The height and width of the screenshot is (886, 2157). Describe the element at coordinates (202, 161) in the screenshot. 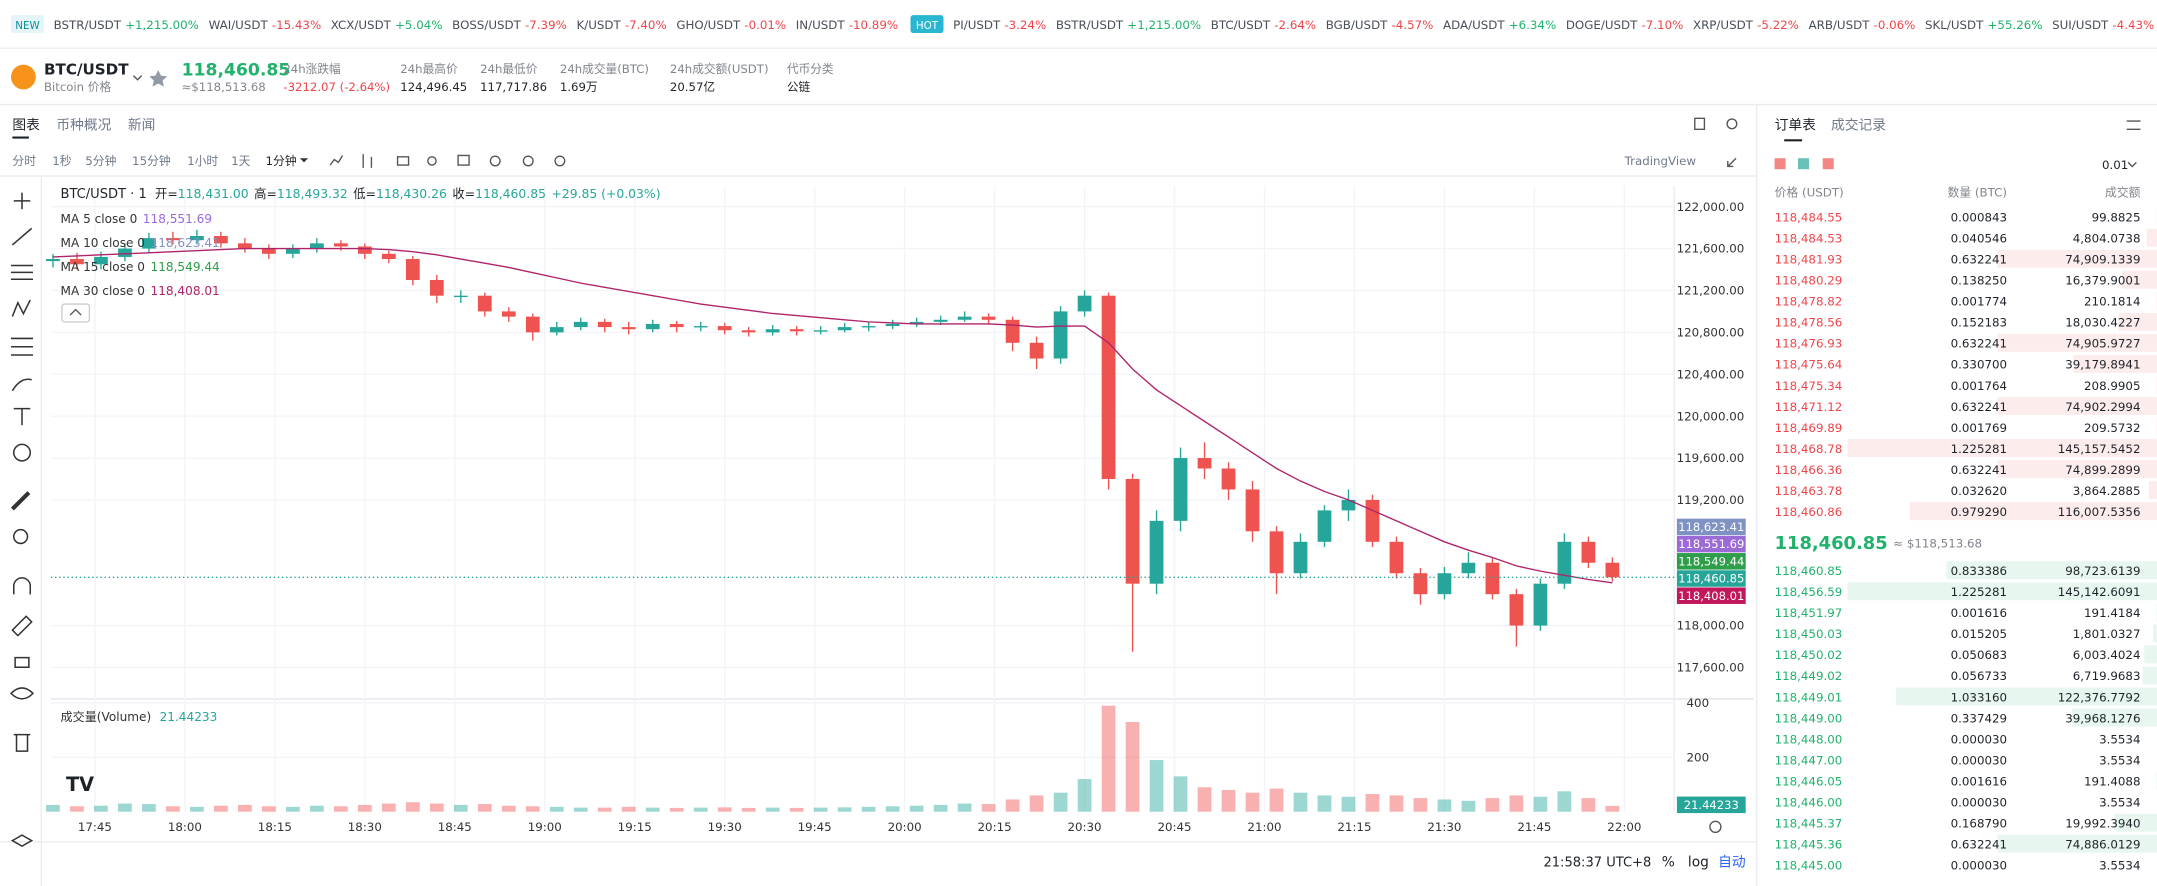

I see `interval: 1小时` at that location.